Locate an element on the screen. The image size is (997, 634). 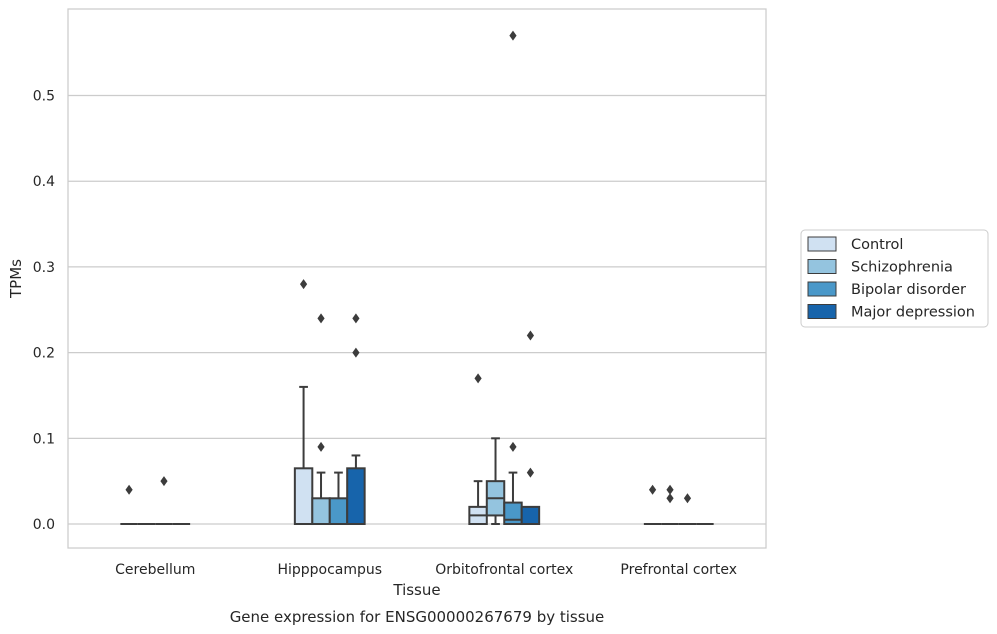
legend-label: Major depression is located at coordinates (913, 313).